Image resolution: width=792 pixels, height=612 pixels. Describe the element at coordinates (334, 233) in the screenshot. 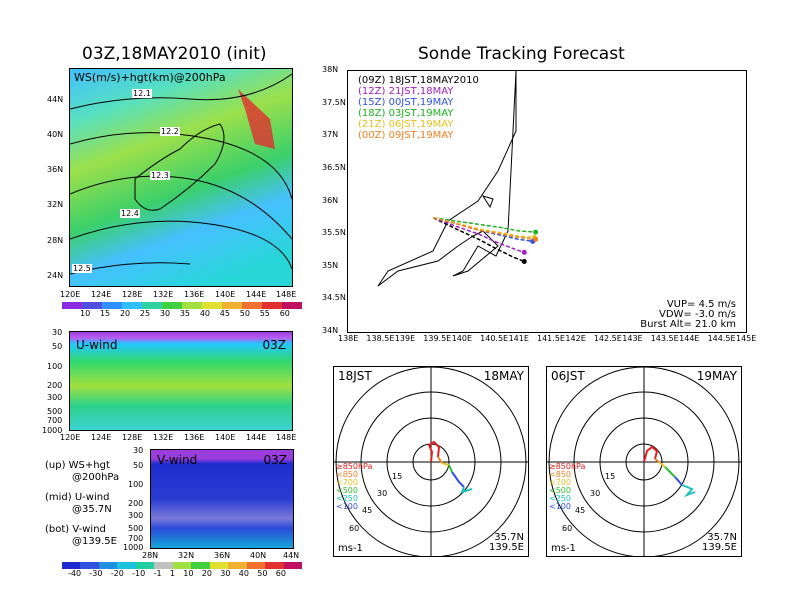

I see `track-lat-tick: 35.5N` at that location.